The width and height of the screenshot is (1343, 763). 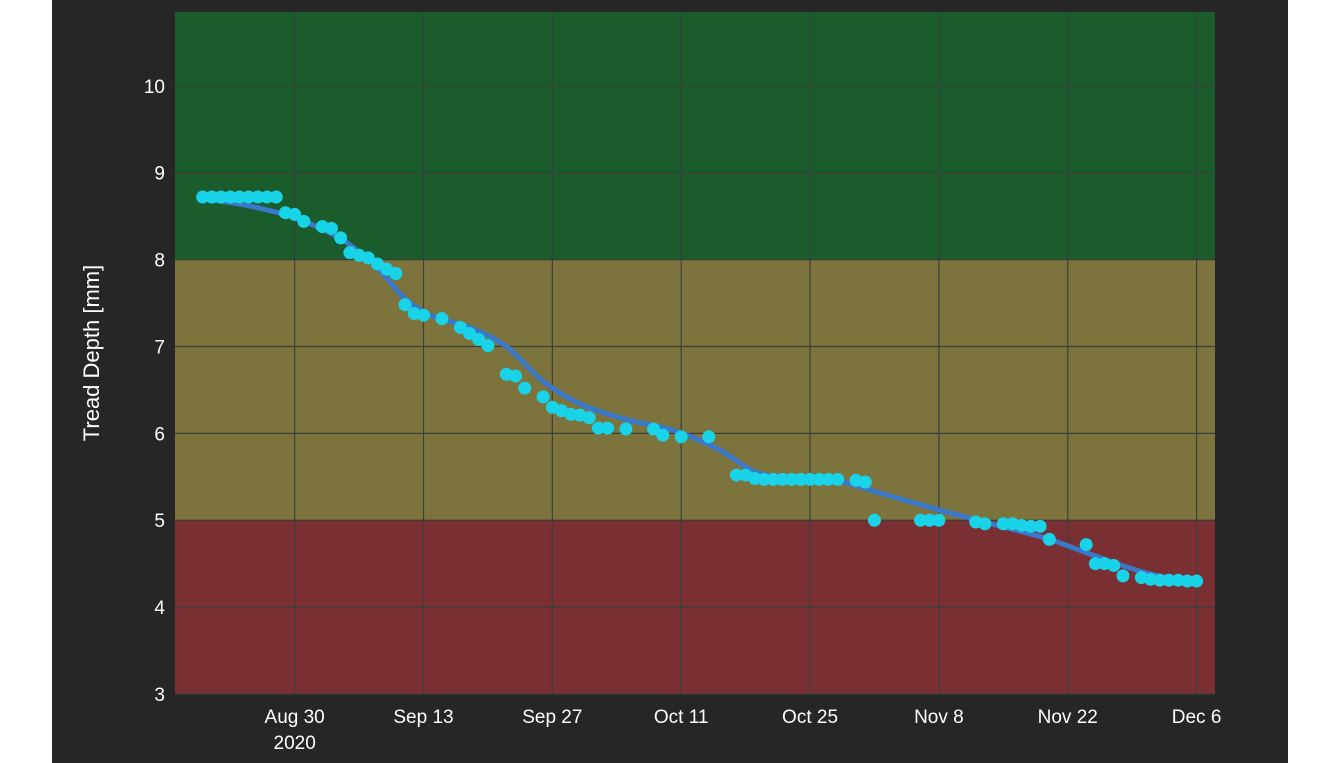 I want to click on y-tick-label: 10, so click(x=154, y=87).